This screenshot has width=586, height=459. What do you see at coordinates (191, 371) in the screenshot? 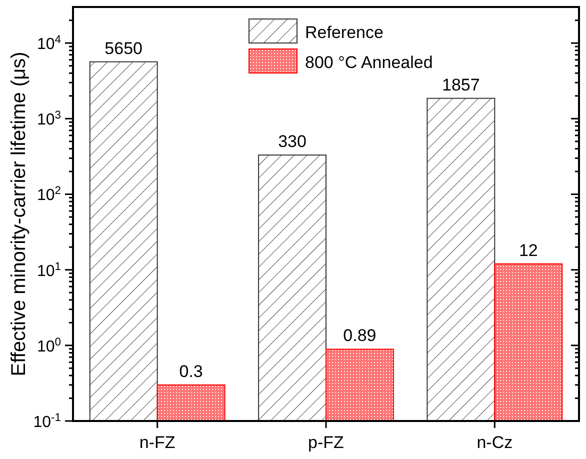
I see `data-label: 0.3` at bounding box center [191, 371].